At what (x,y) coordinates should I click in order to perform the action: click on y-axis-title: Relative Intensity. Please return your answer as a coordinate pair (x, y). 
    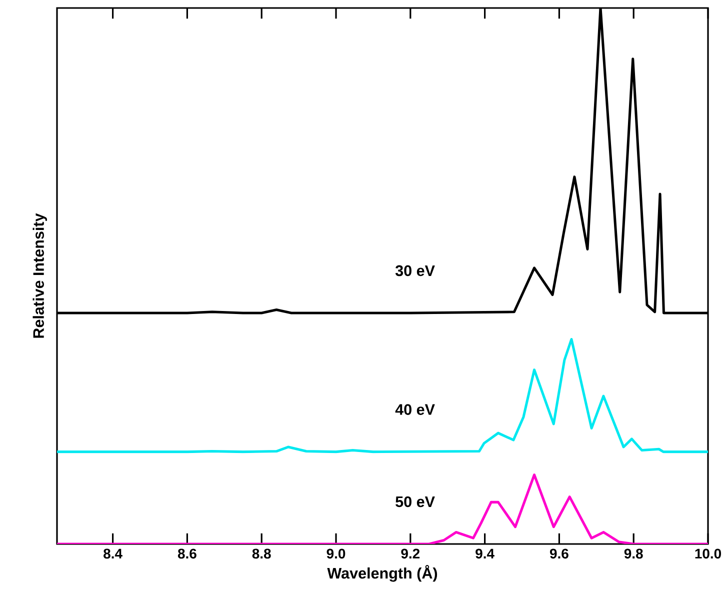
    Looking at the image, I should click on (39, 275).